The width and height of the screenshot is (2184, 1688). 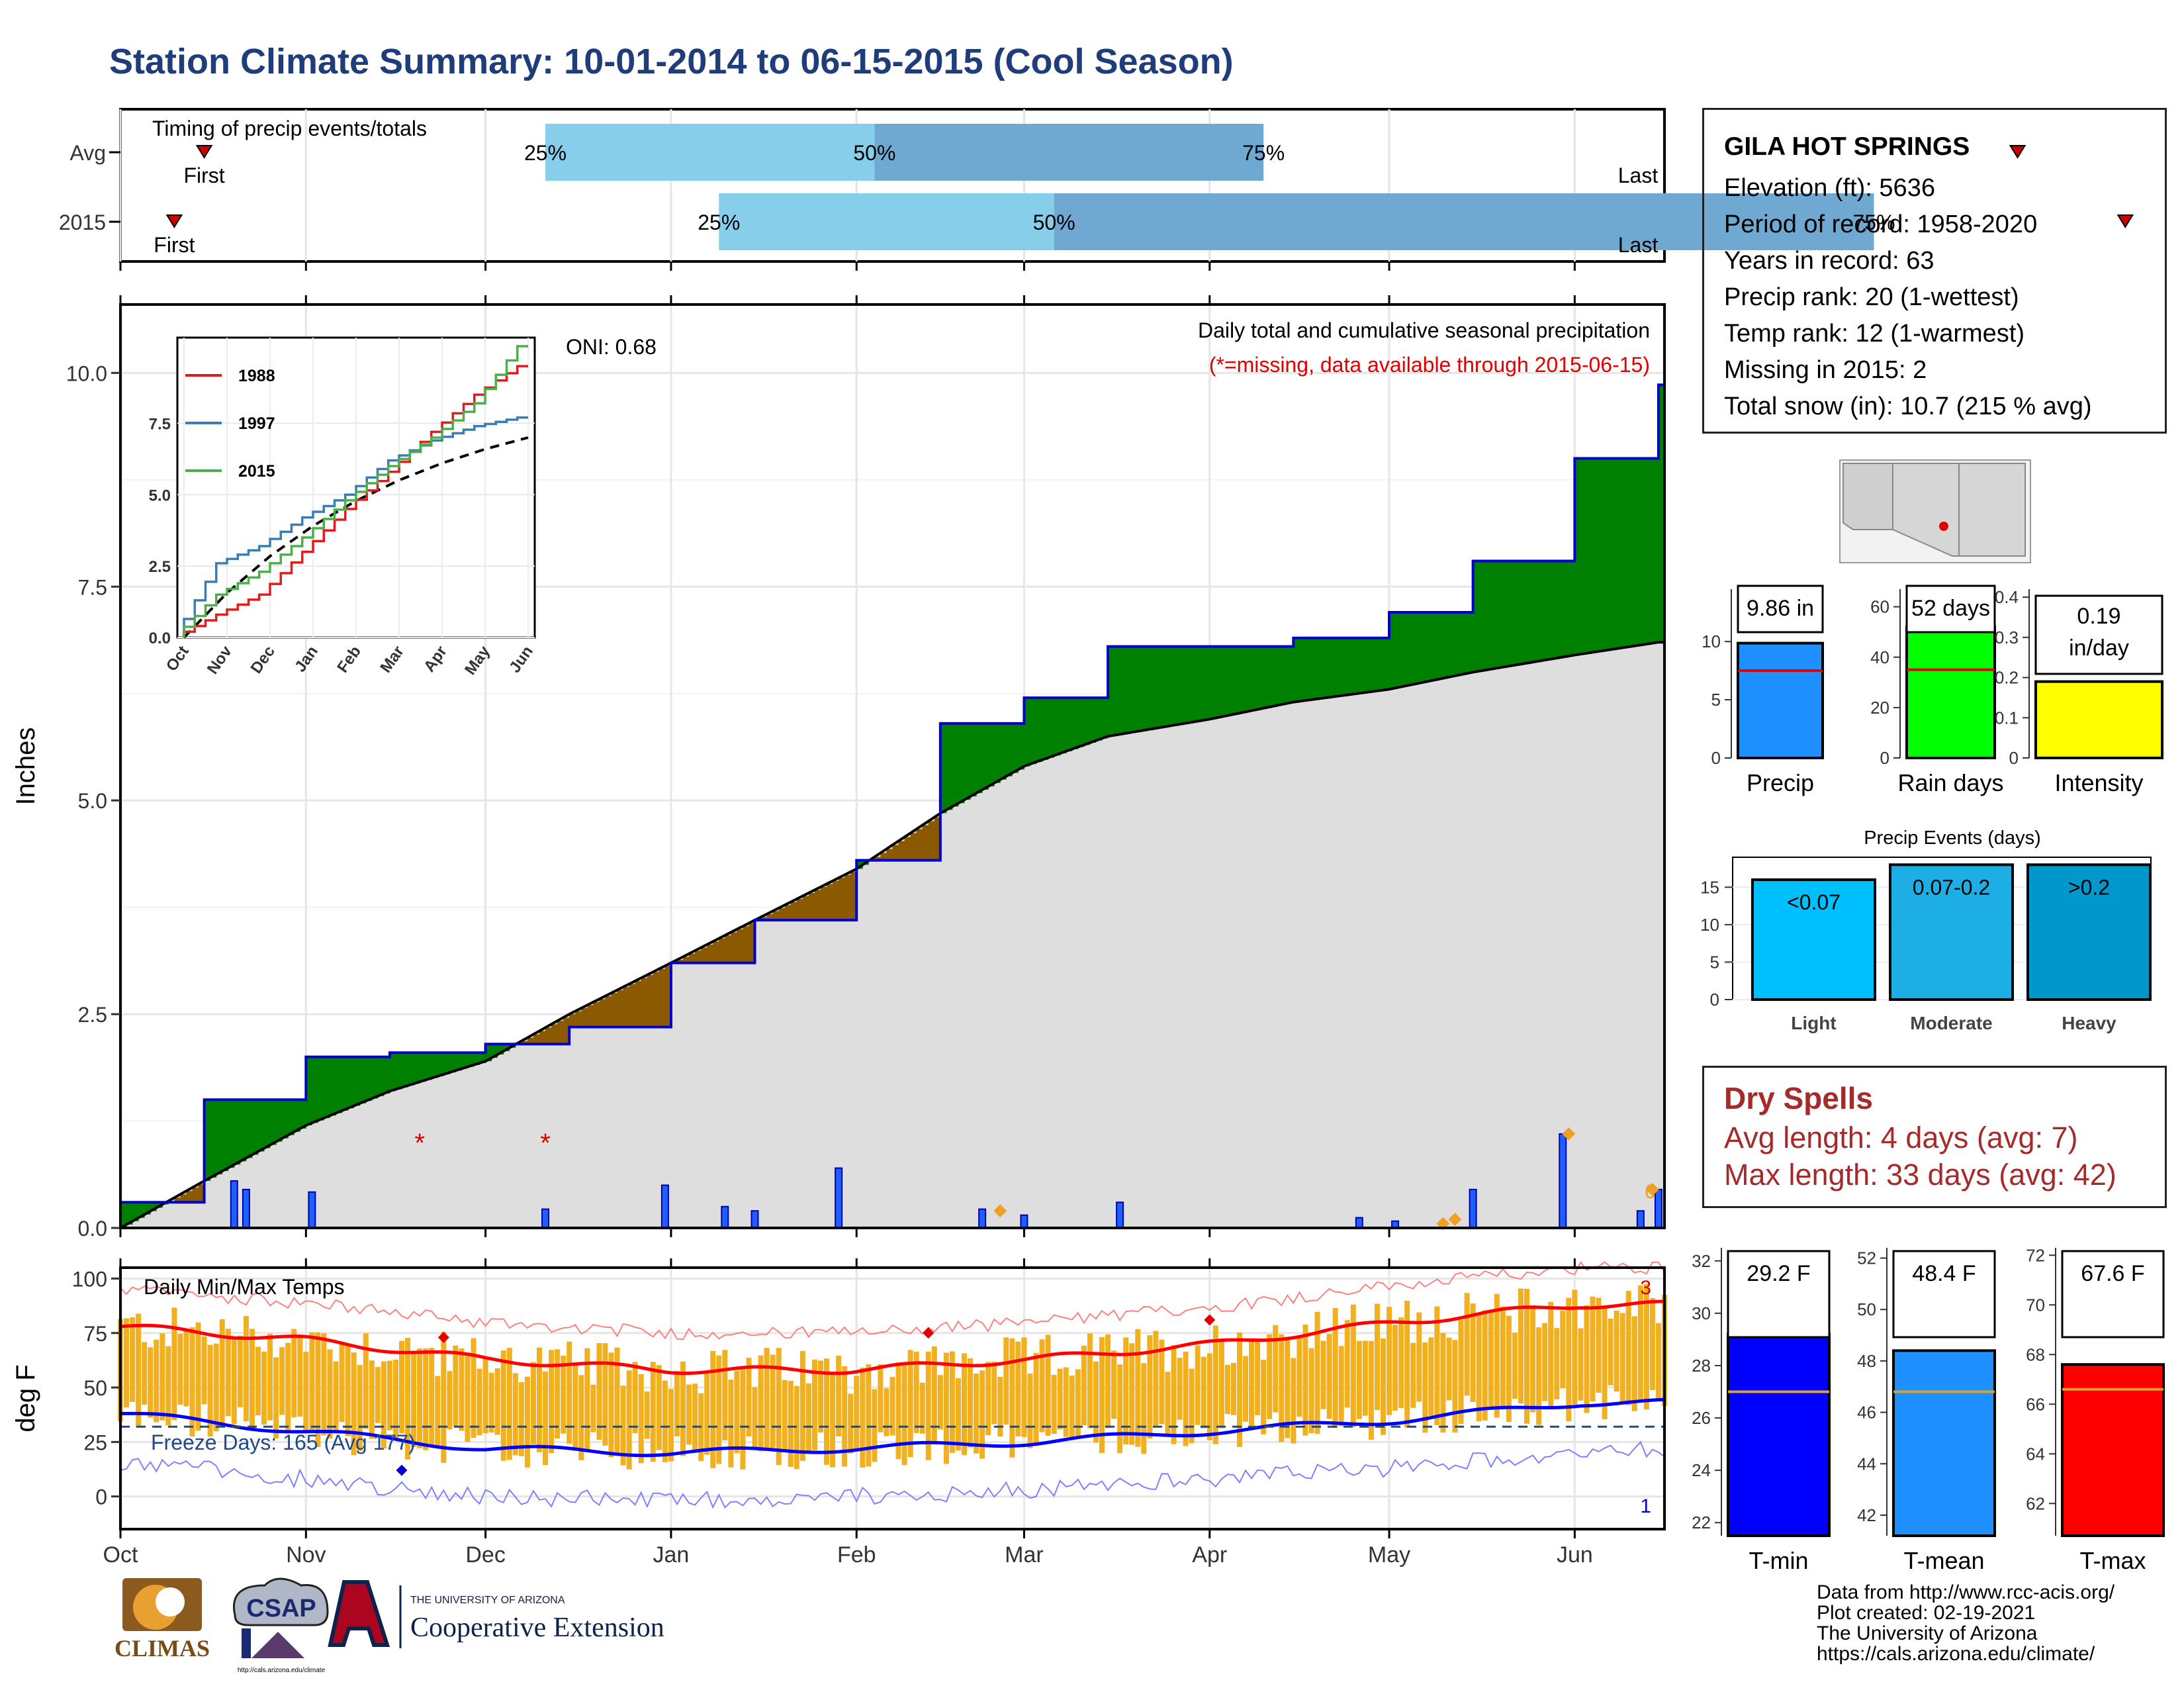 I want to click on precip-ytick-label: 7.5, so click(x=92, y=587).